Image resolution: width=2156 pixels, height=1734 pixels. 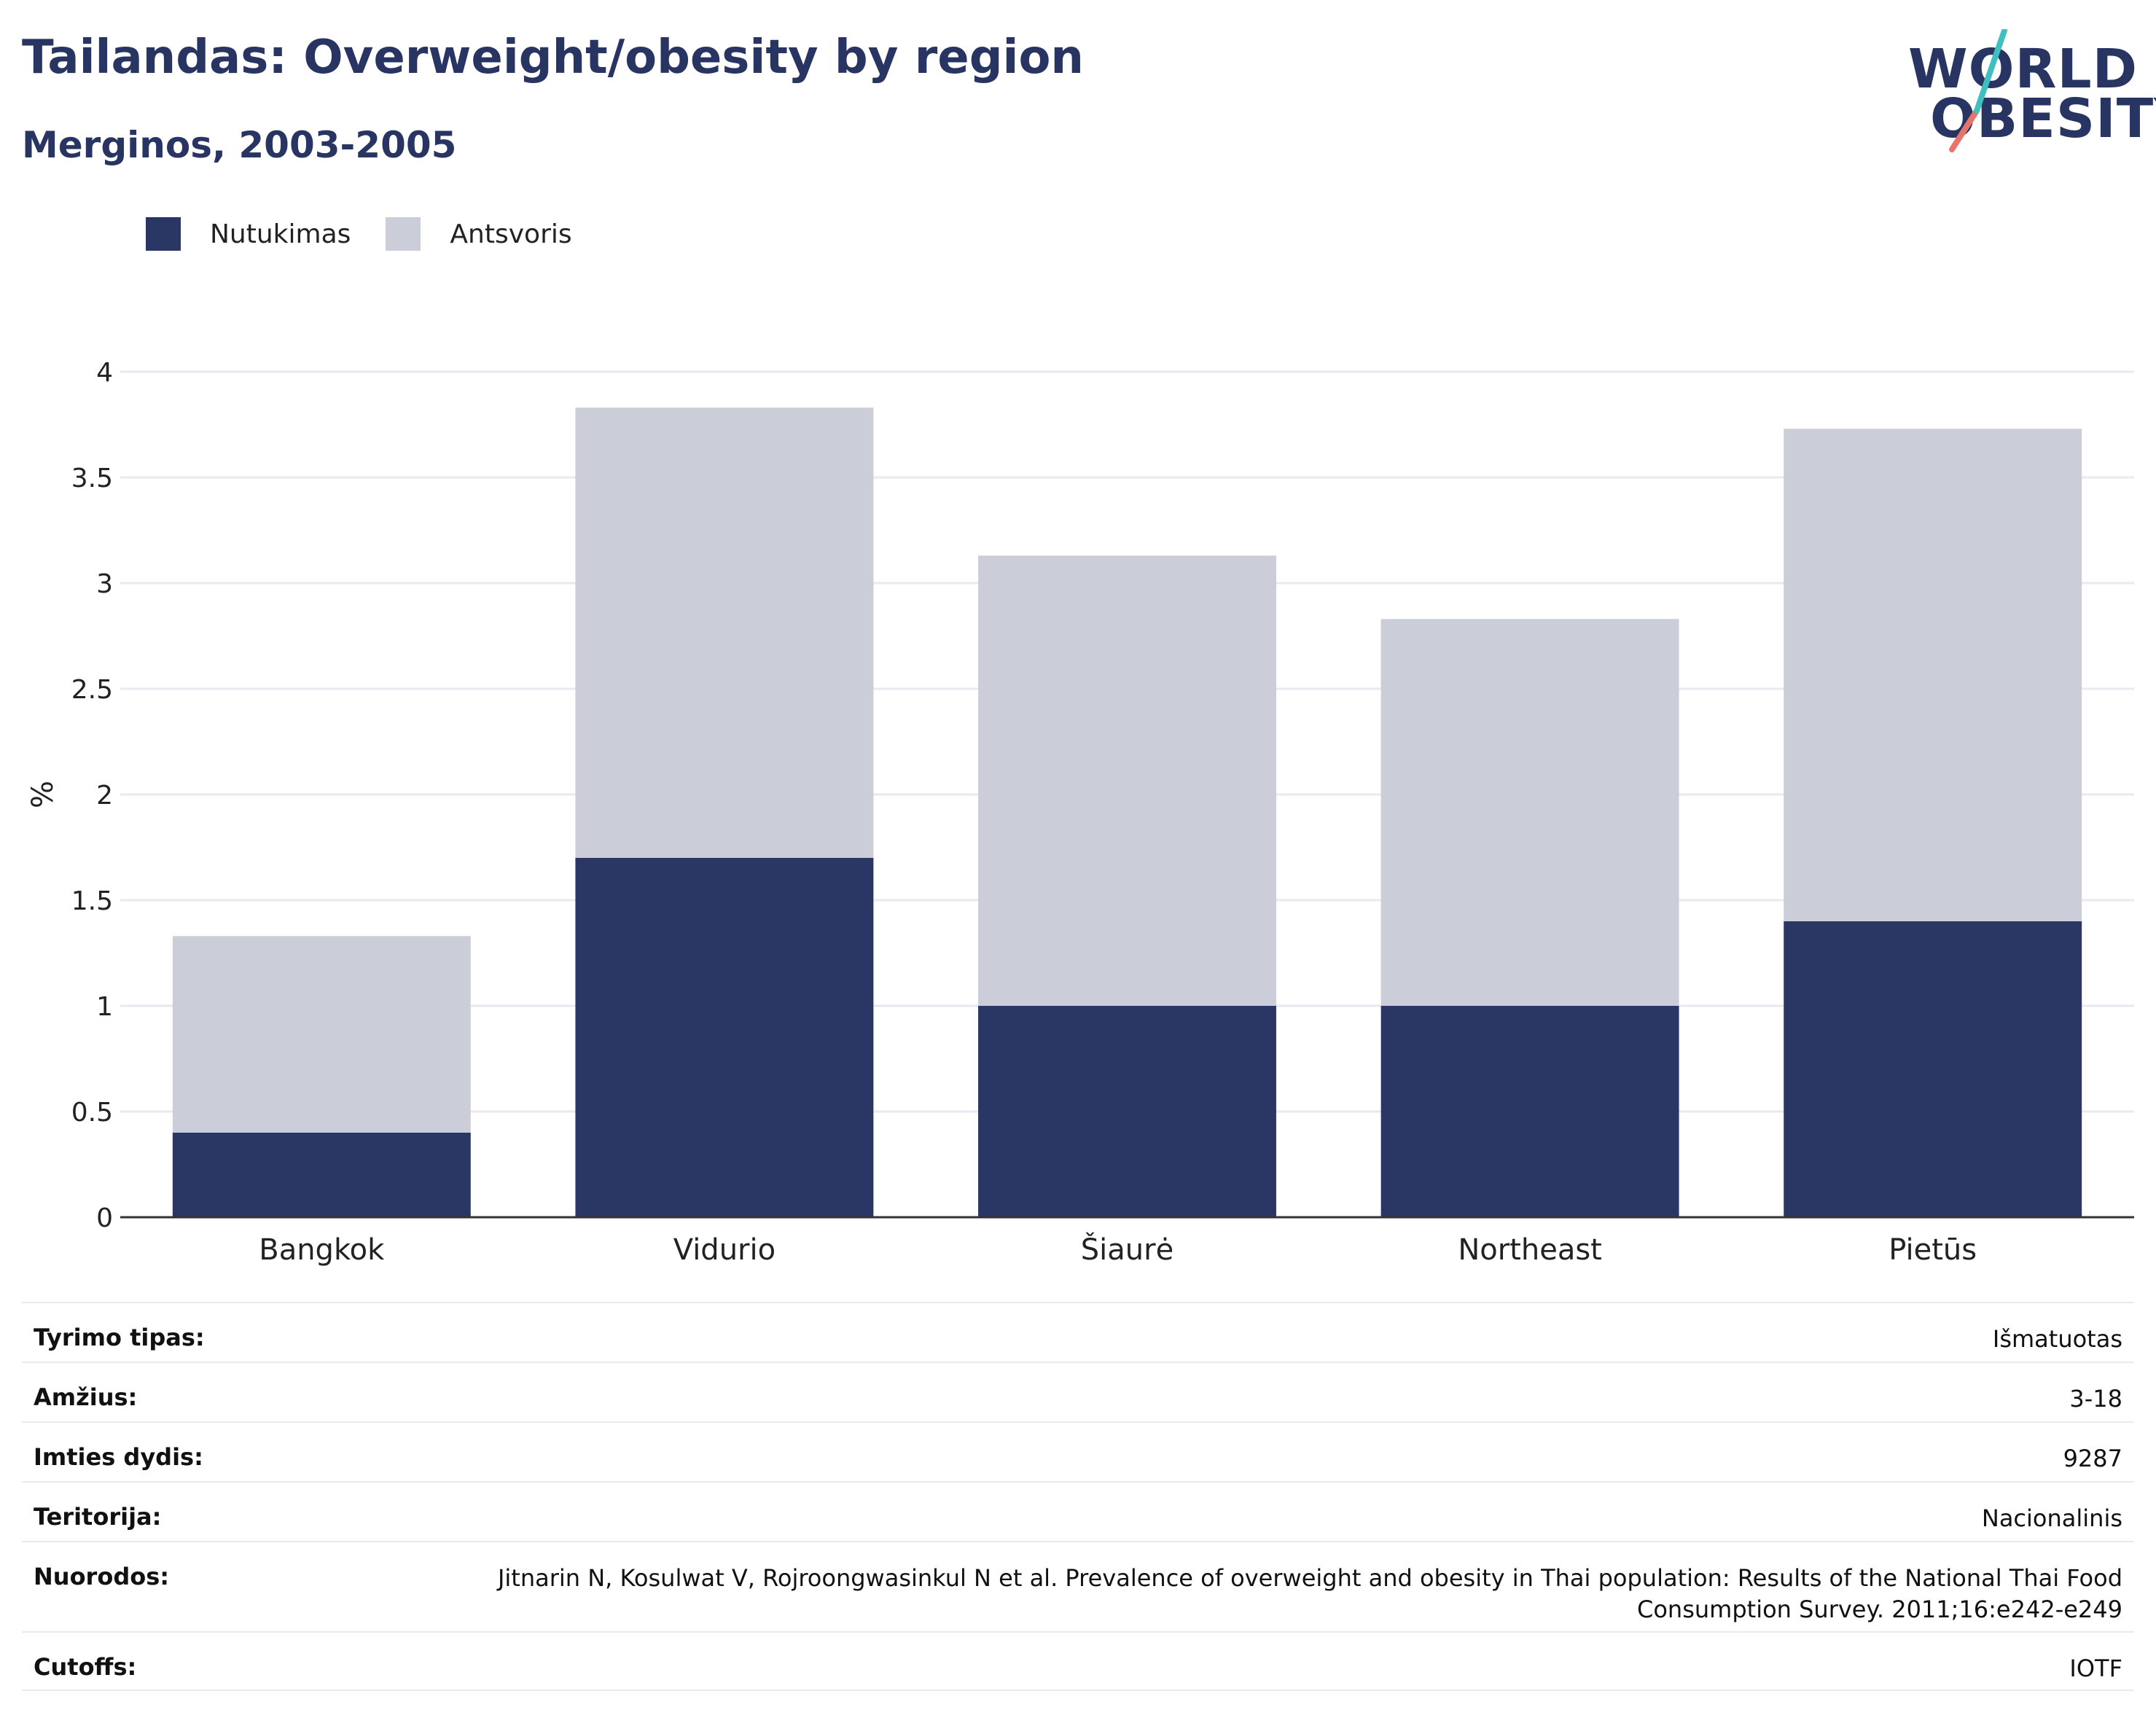 What do you see at coordinates (104, 1218) in the screenshot?
I see `y-tick-label: 0` at bounding box center [104, 1218].